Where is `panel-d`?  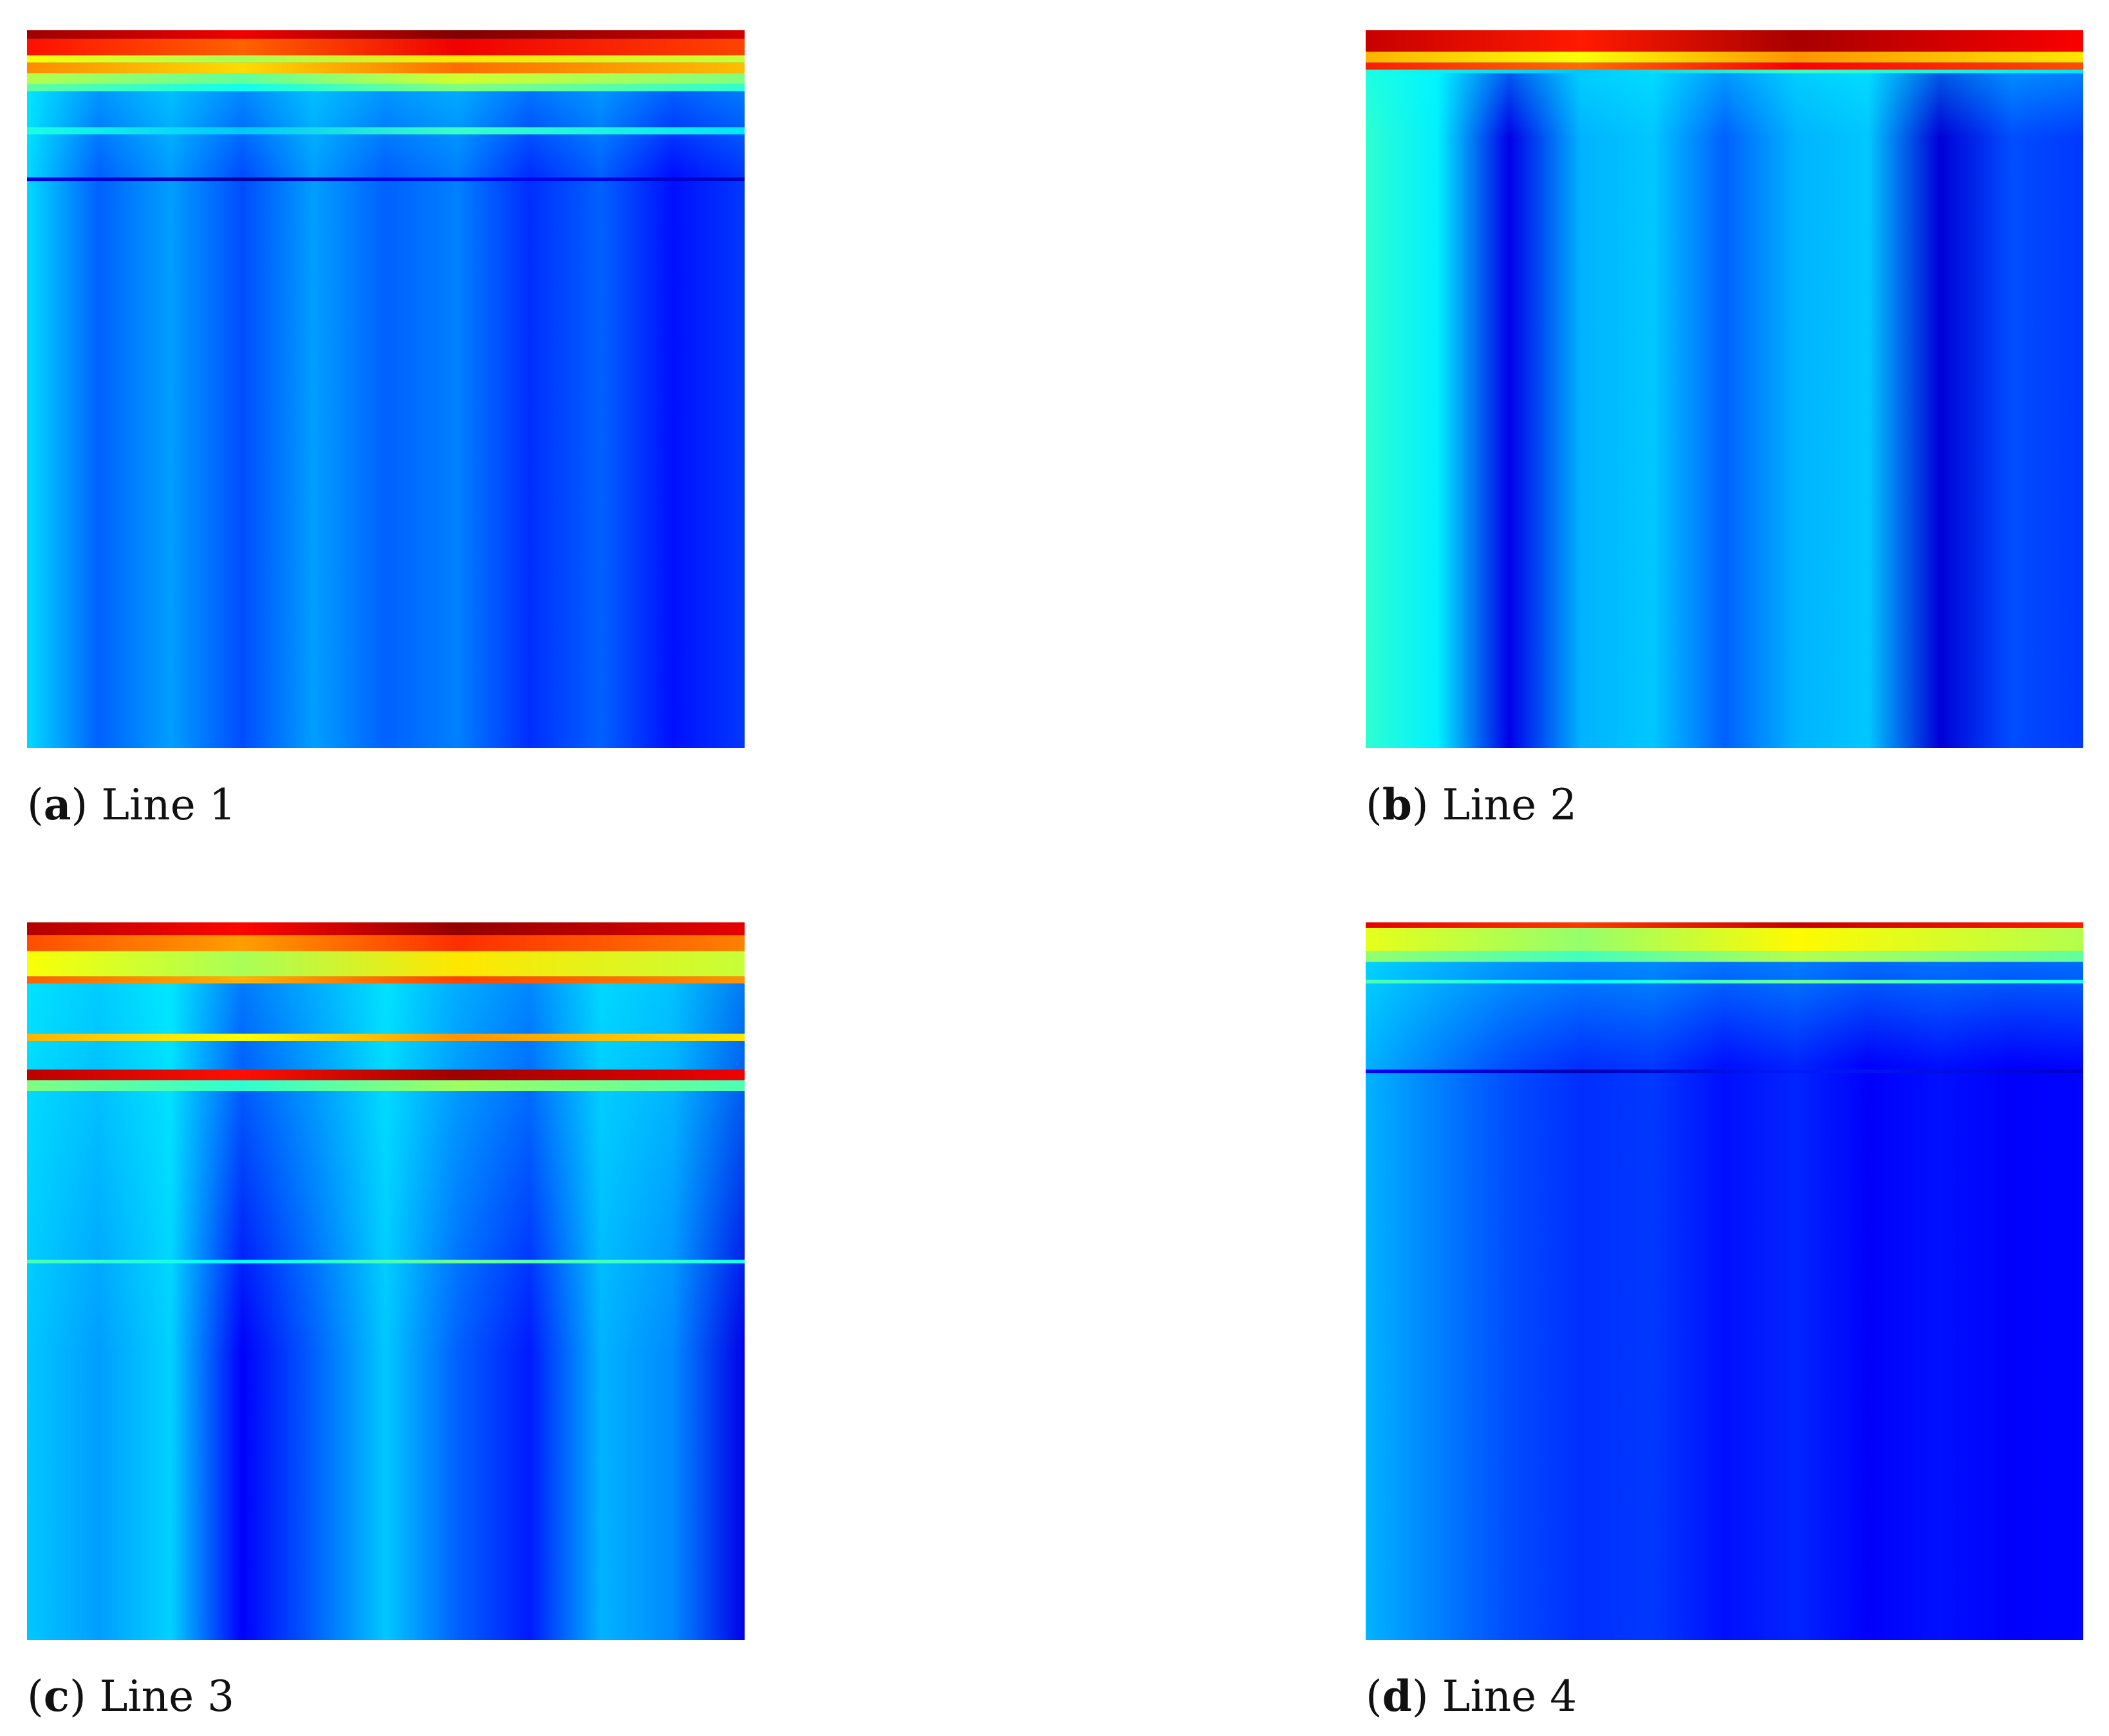 panel-d is located at coordinates (1724, 1281).